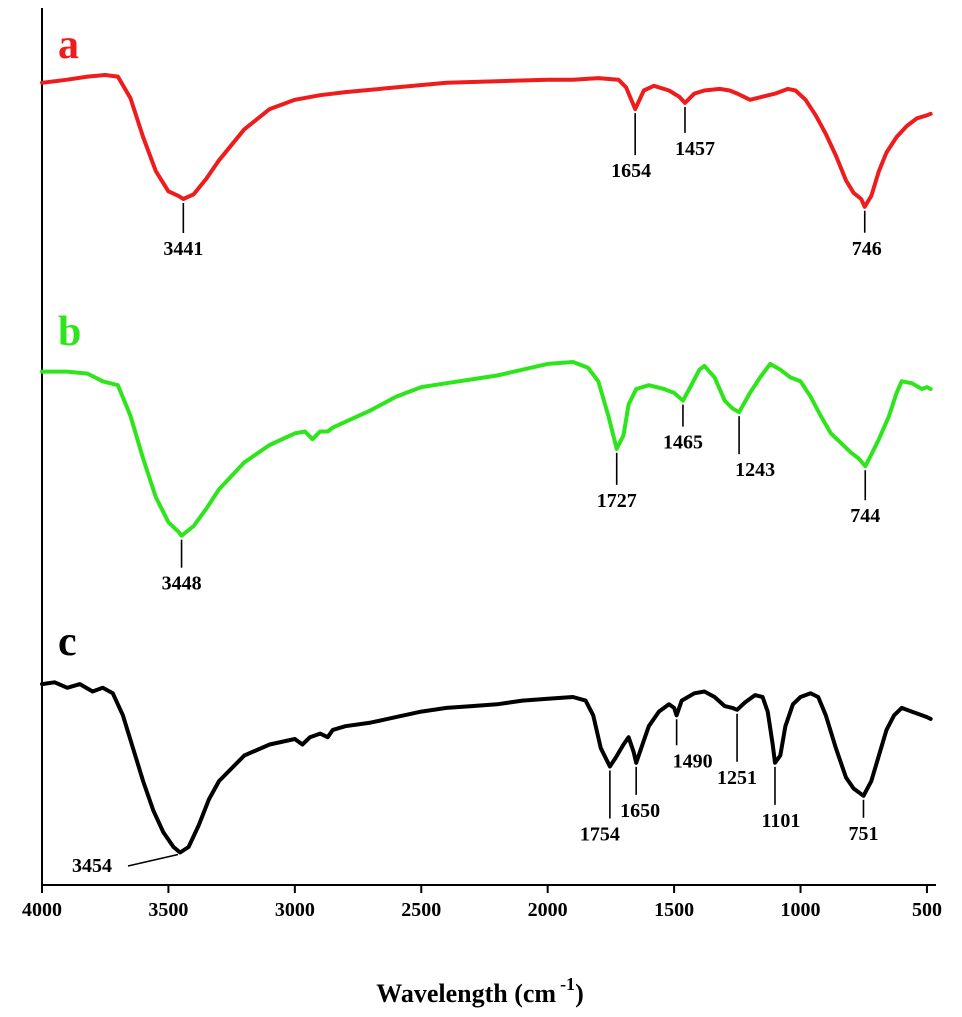 Image resolution: width=962 pixels, height=1017 pixels. What do you see at coordinates (466, 993) in the screenshot?
I see `x-axis-title-main: Wavelength (cm` at bounding box center [466, 993].